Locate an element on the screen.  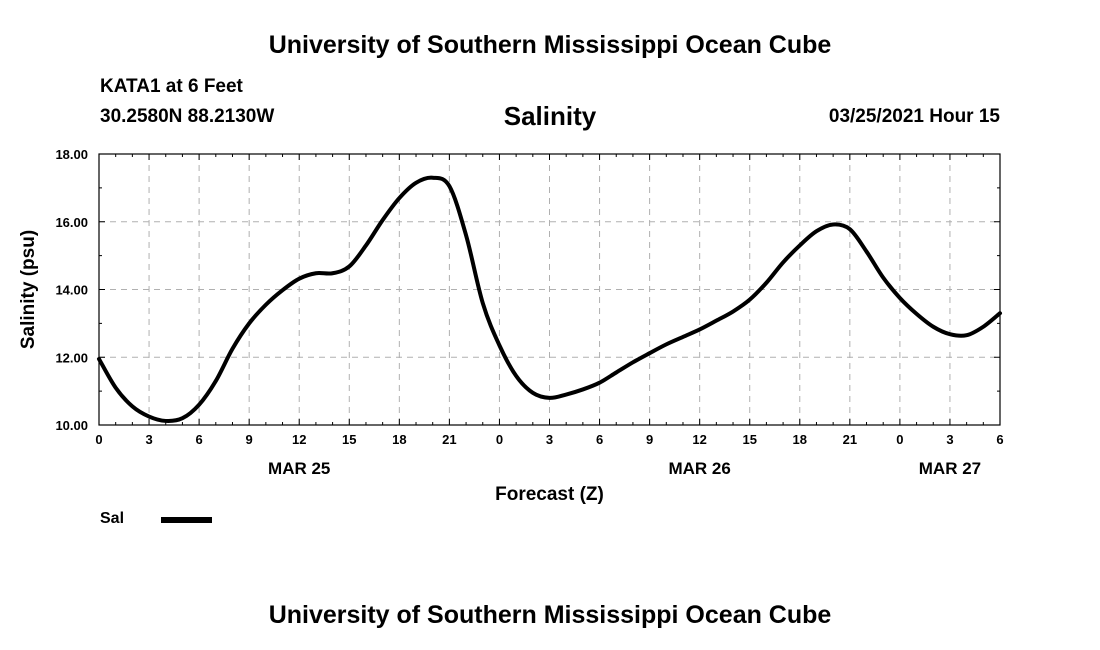
y-tick-label: 16.00 is located at coordinates (71, 222).